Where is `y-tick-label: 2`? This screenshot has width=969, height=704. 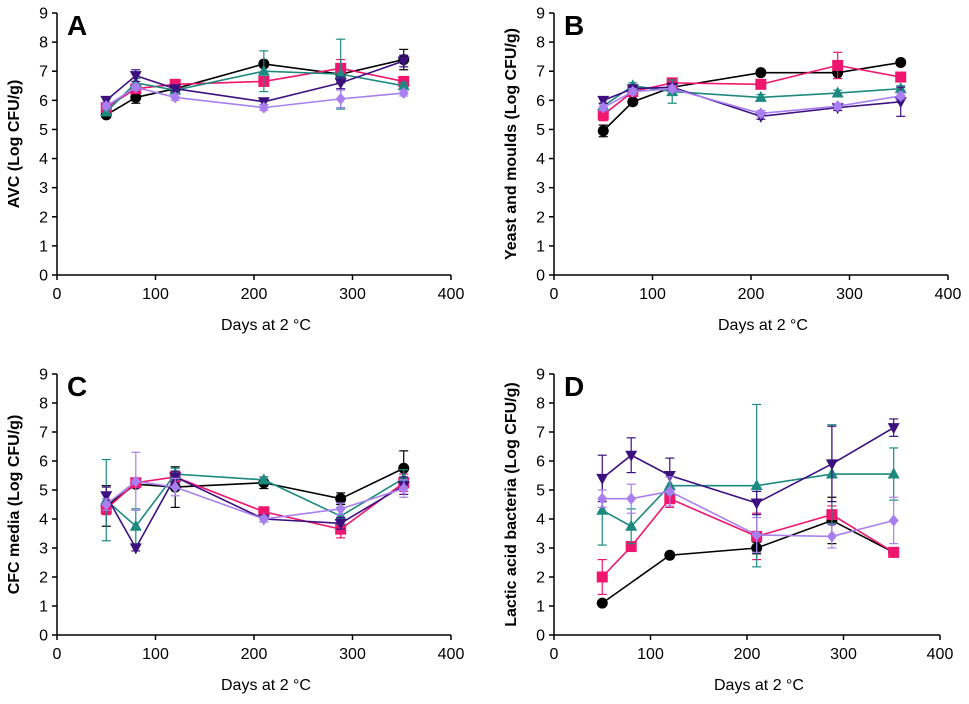 y-tick-label: 2 is located at coordinates (43, 578).